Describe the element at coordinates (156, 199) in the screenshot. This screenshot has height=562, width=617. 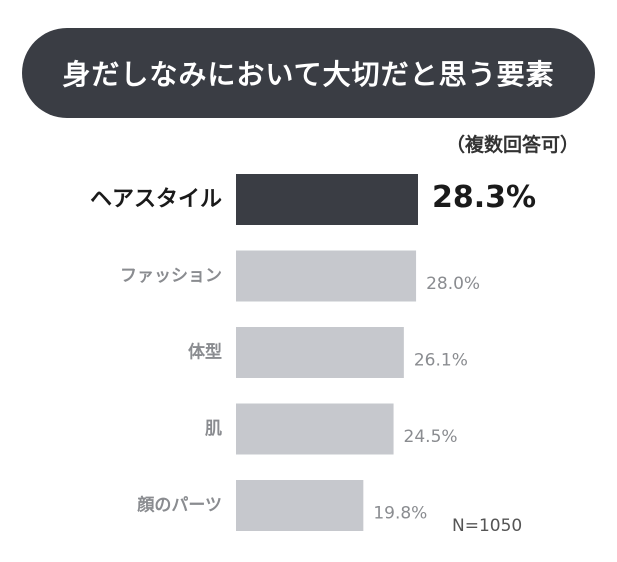
I see `category-label-0: ヘアスタイル` at that location.